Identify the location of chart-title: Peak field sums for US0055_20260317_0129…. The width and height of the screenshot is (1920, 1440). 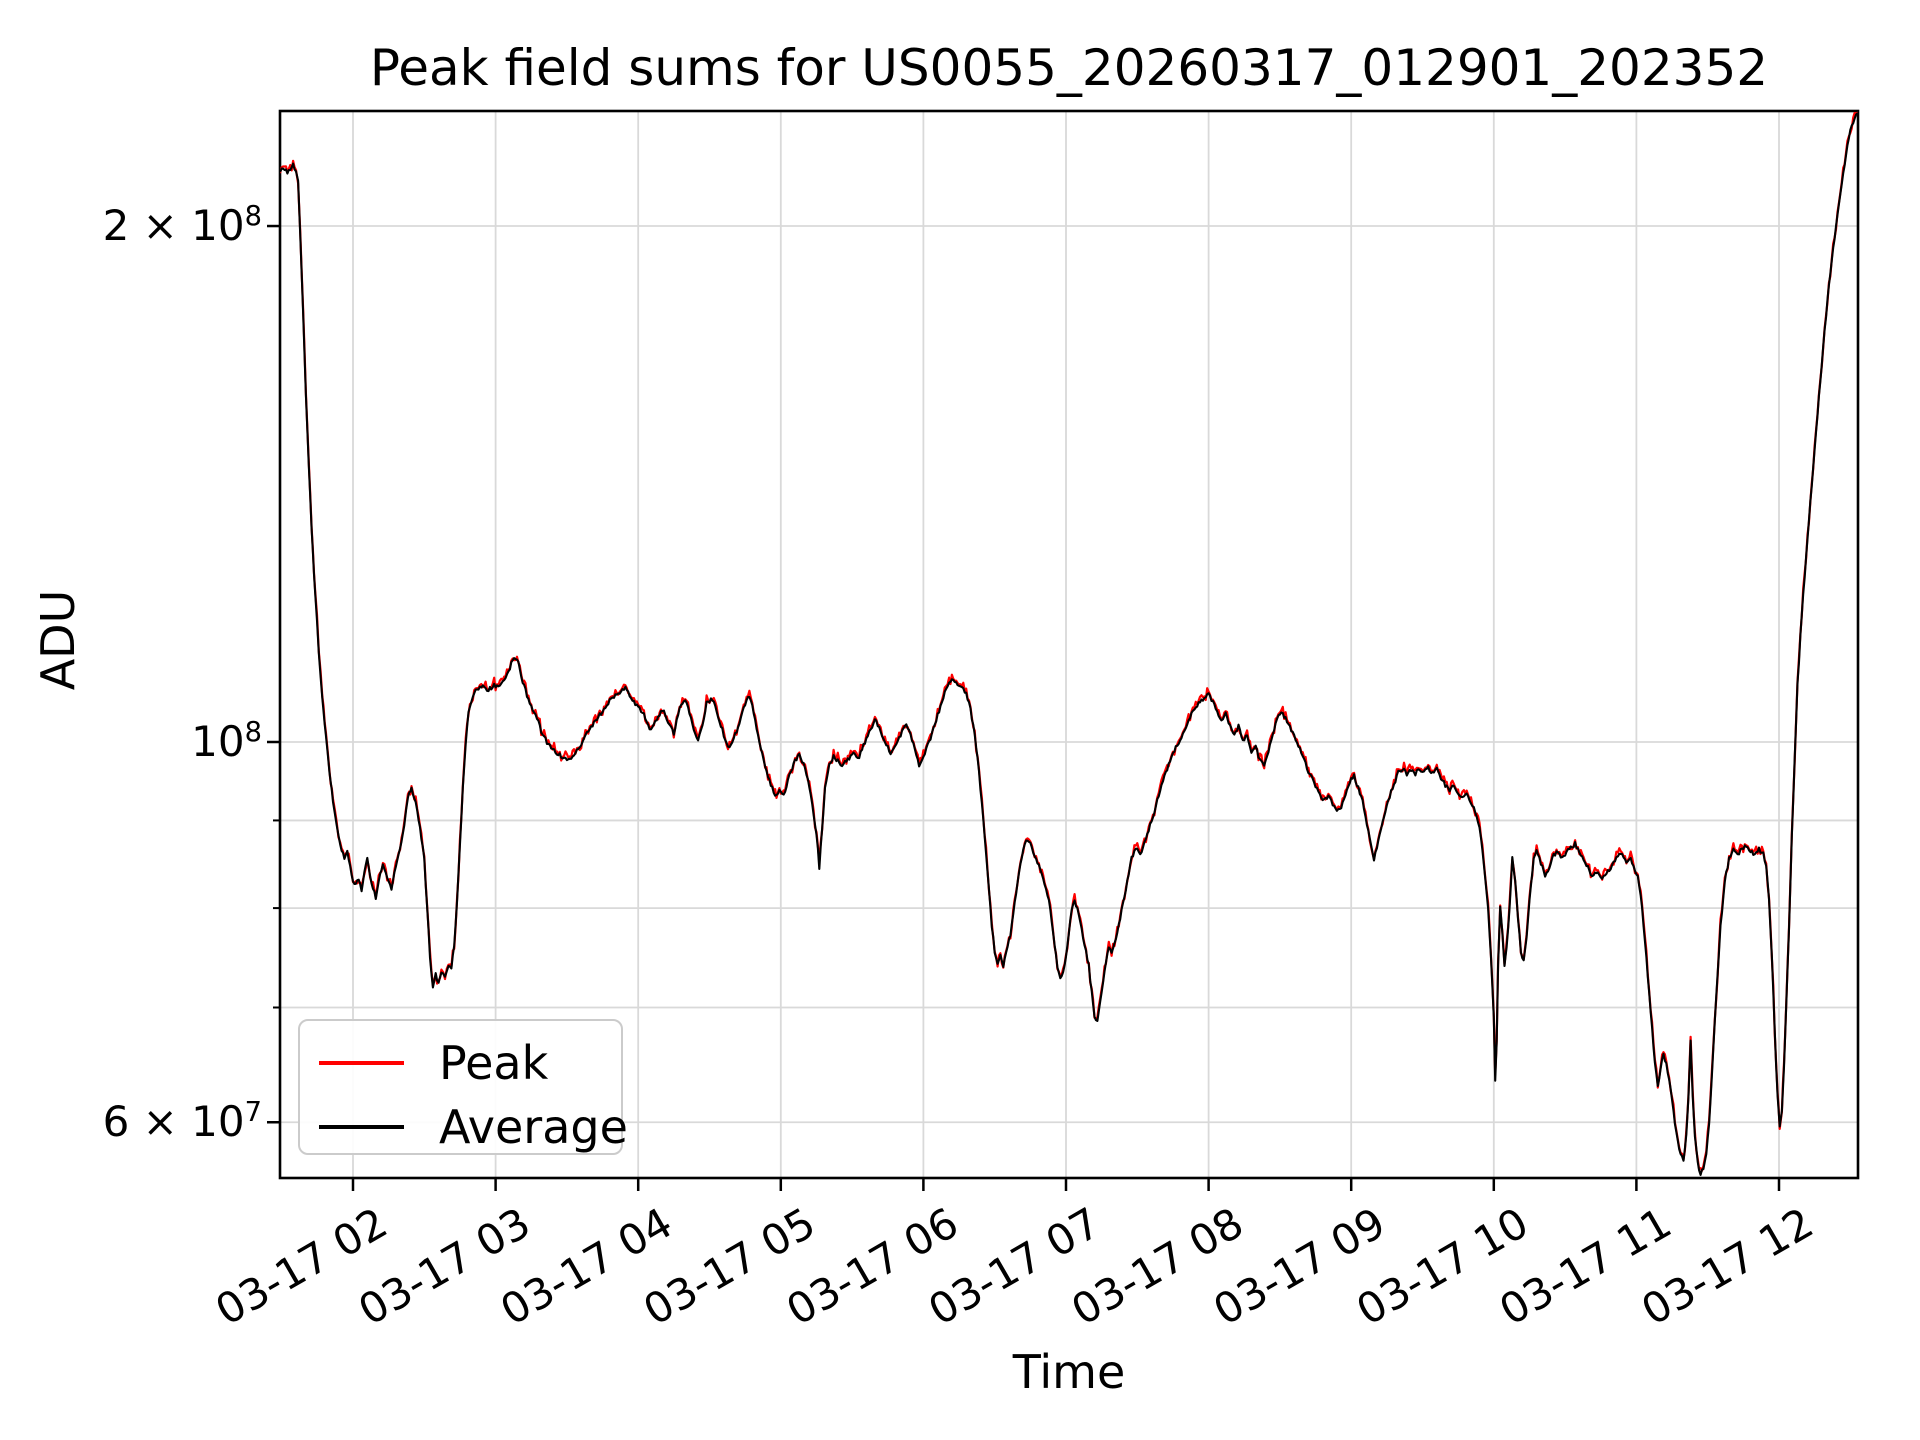
(1069, 68).